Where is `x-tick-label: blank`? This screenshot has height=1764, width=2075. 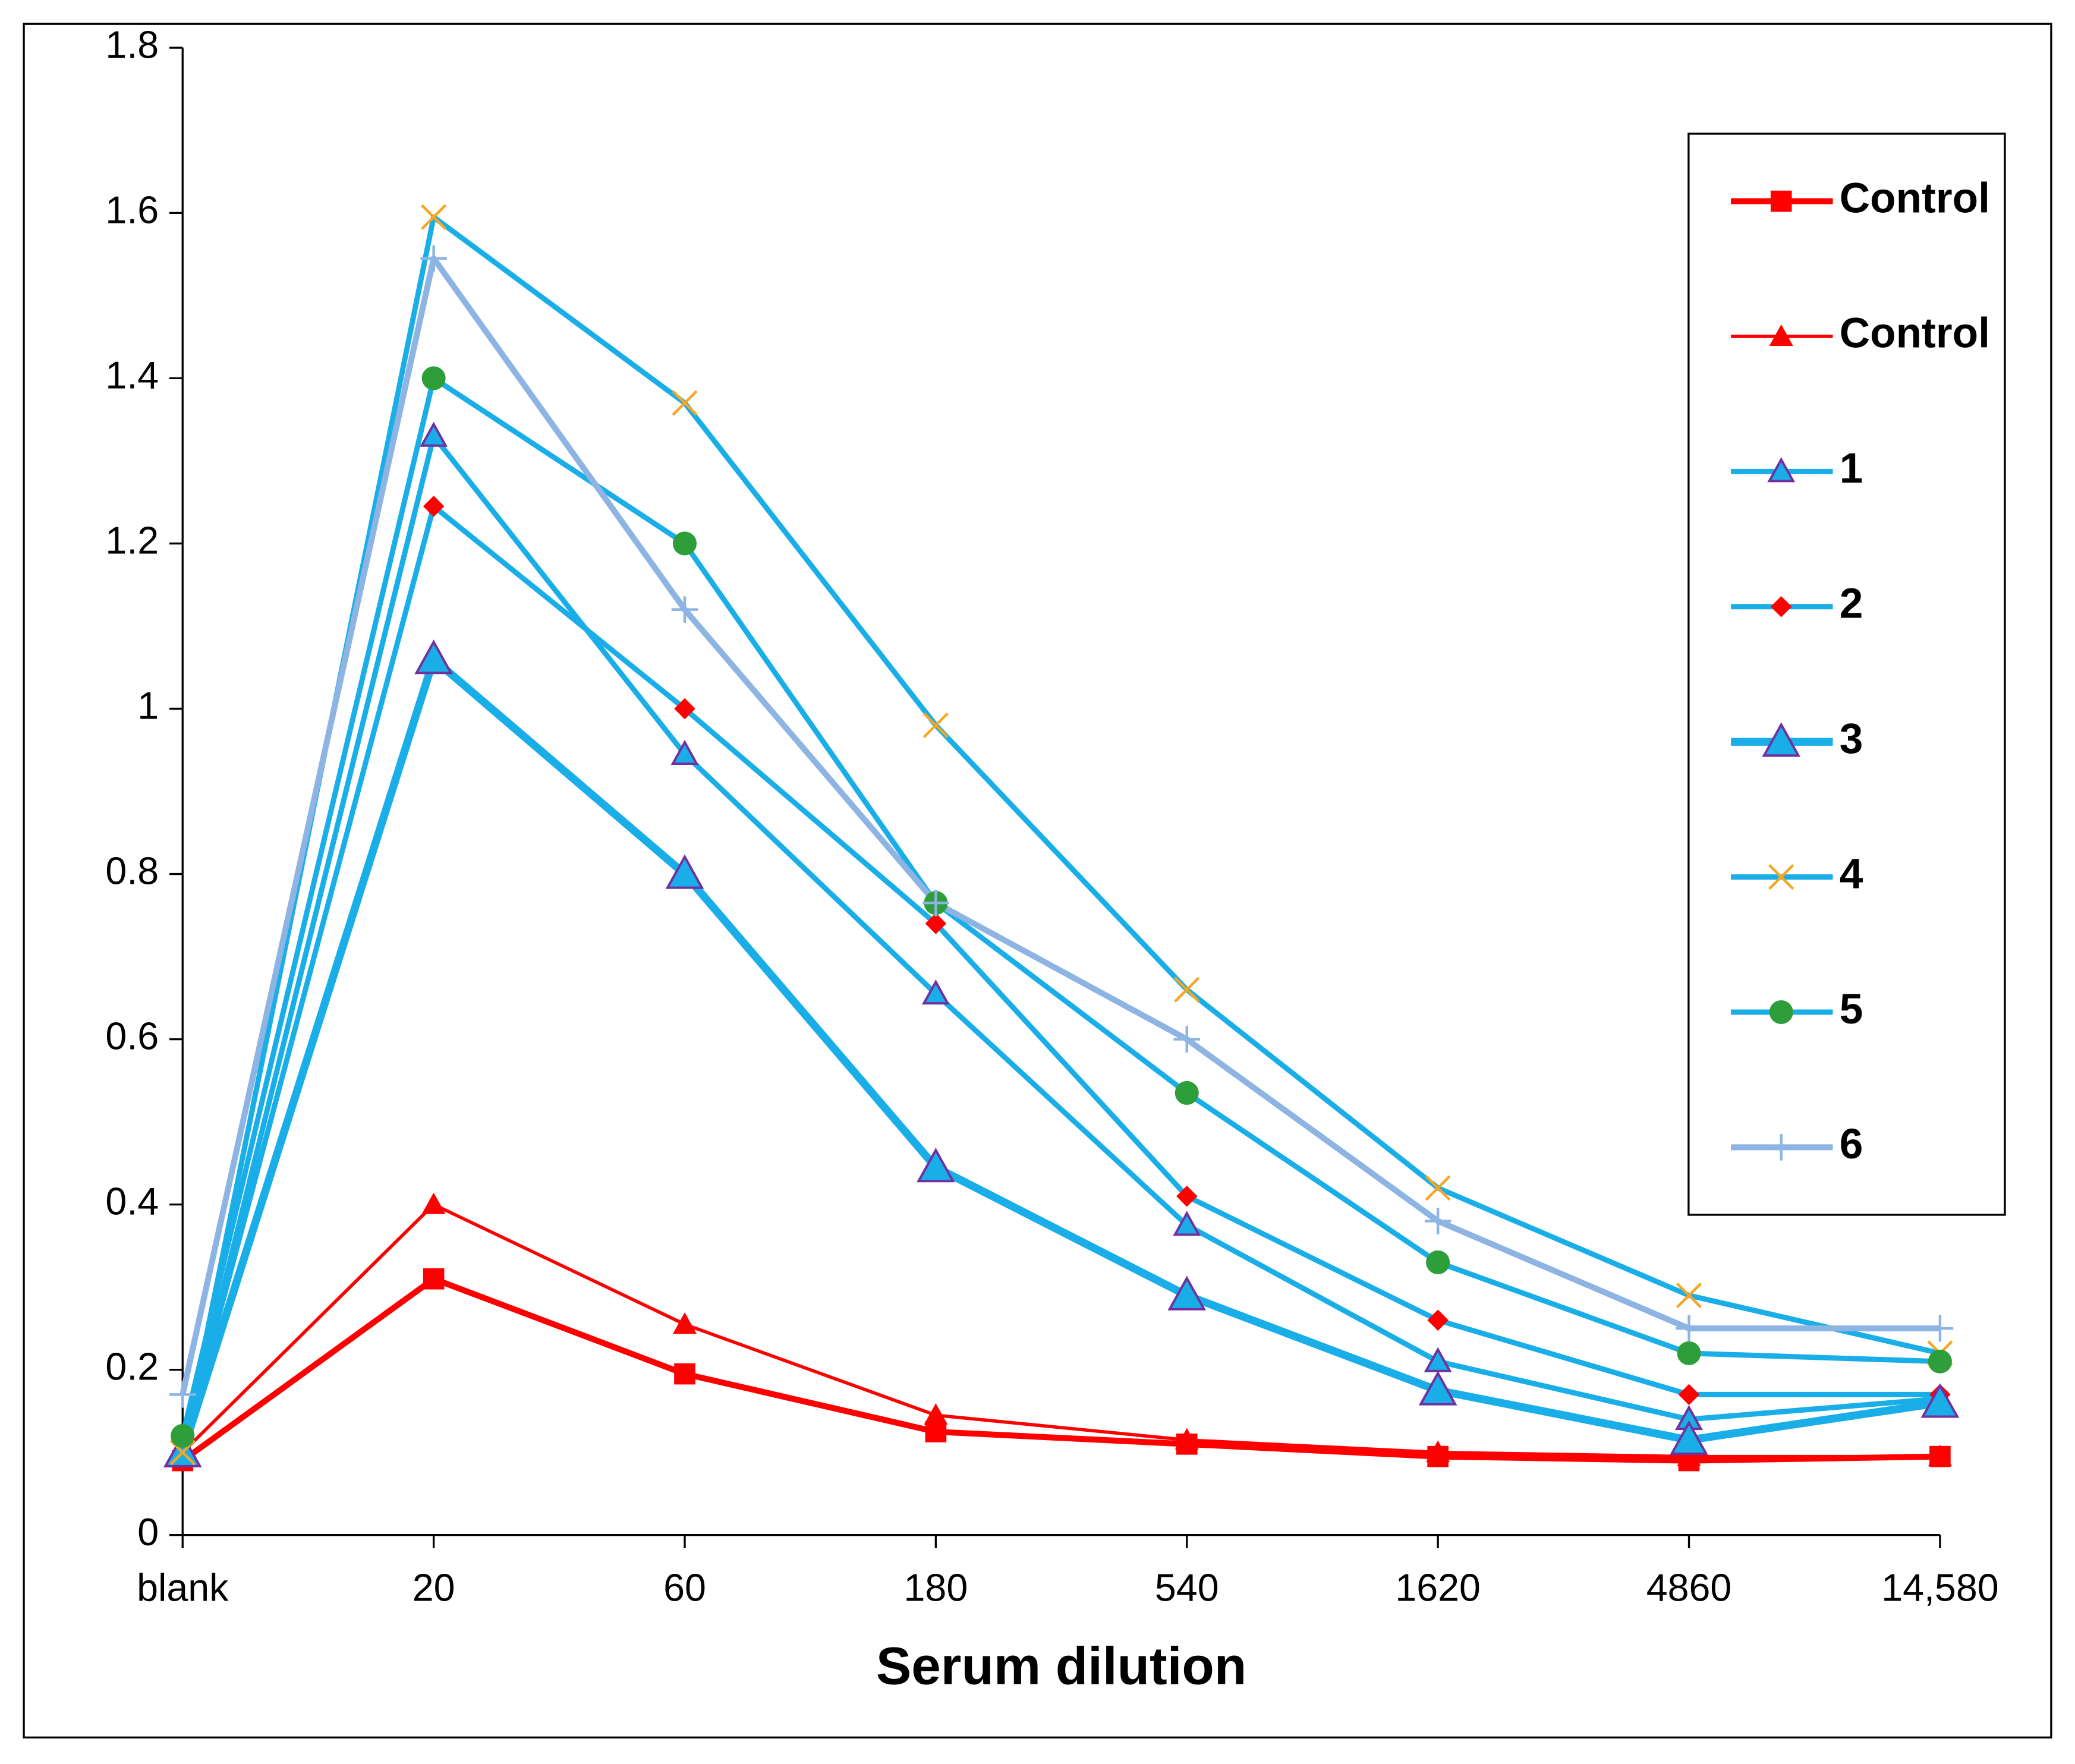
x-tick-label: blank is located at coordinates (183, 1587).